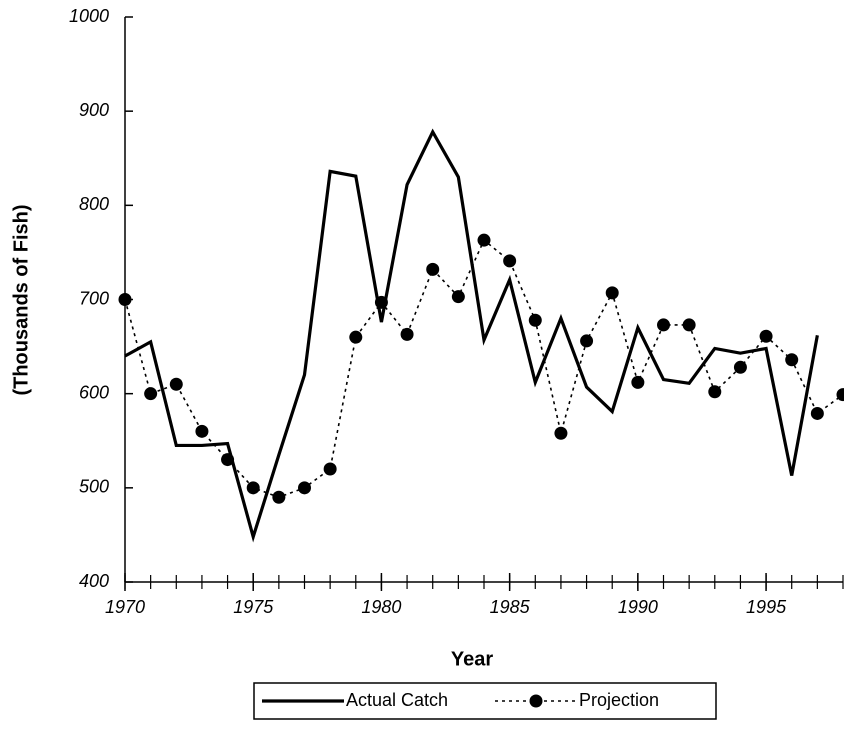  What do you see at coordinates (94, 392) in the screenshot?
I see `y-tick-label: 600` at bounding box center [94, 392].